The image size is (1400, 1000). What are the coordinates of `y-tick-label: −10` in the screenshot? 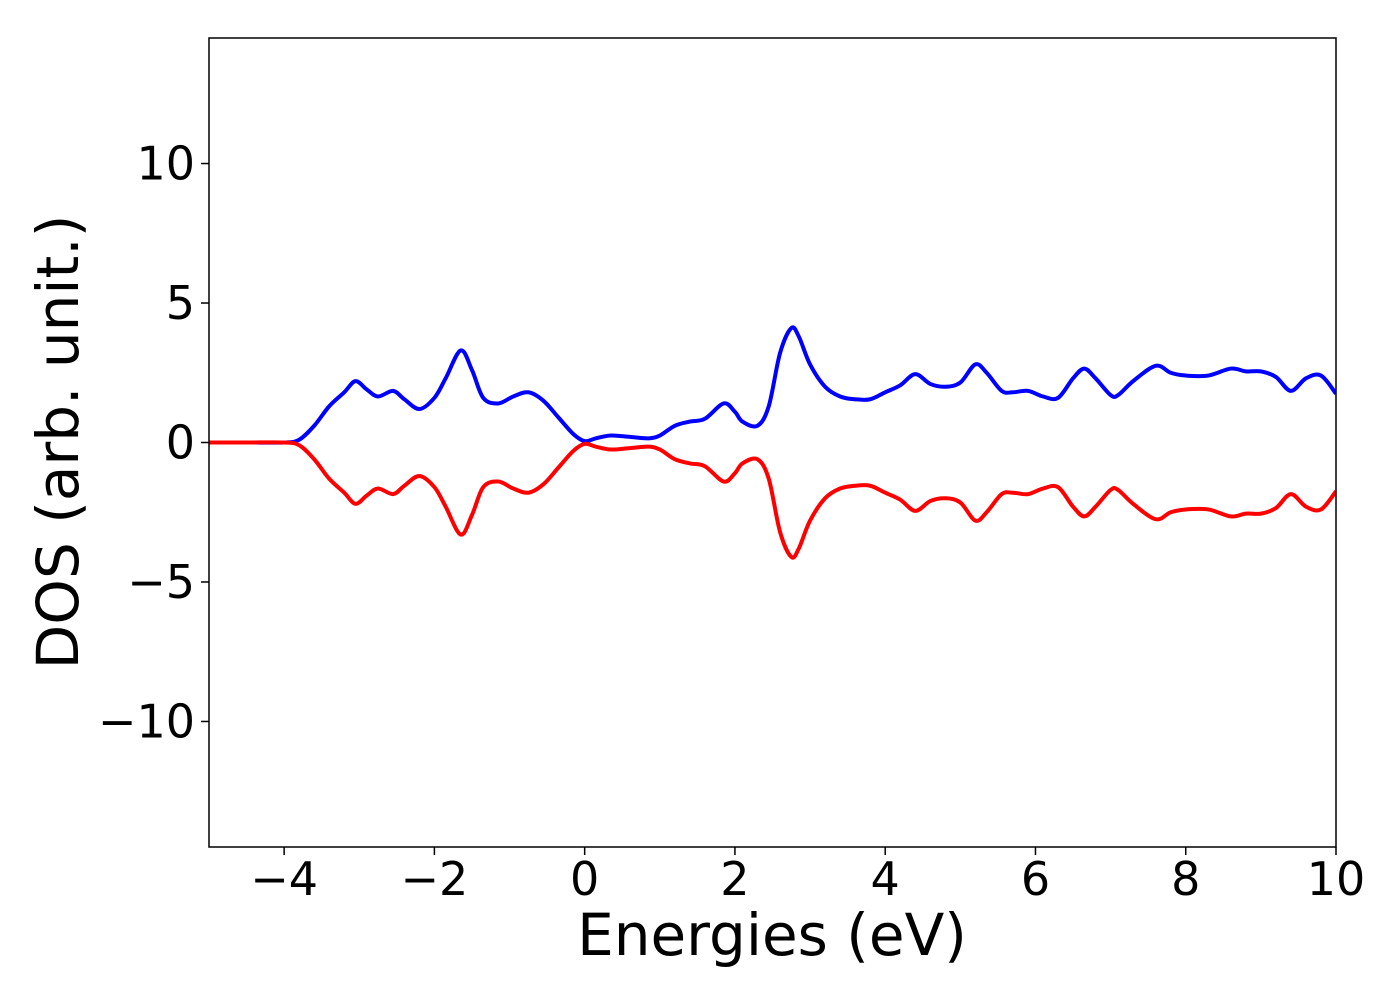 It's located at (146, 721).